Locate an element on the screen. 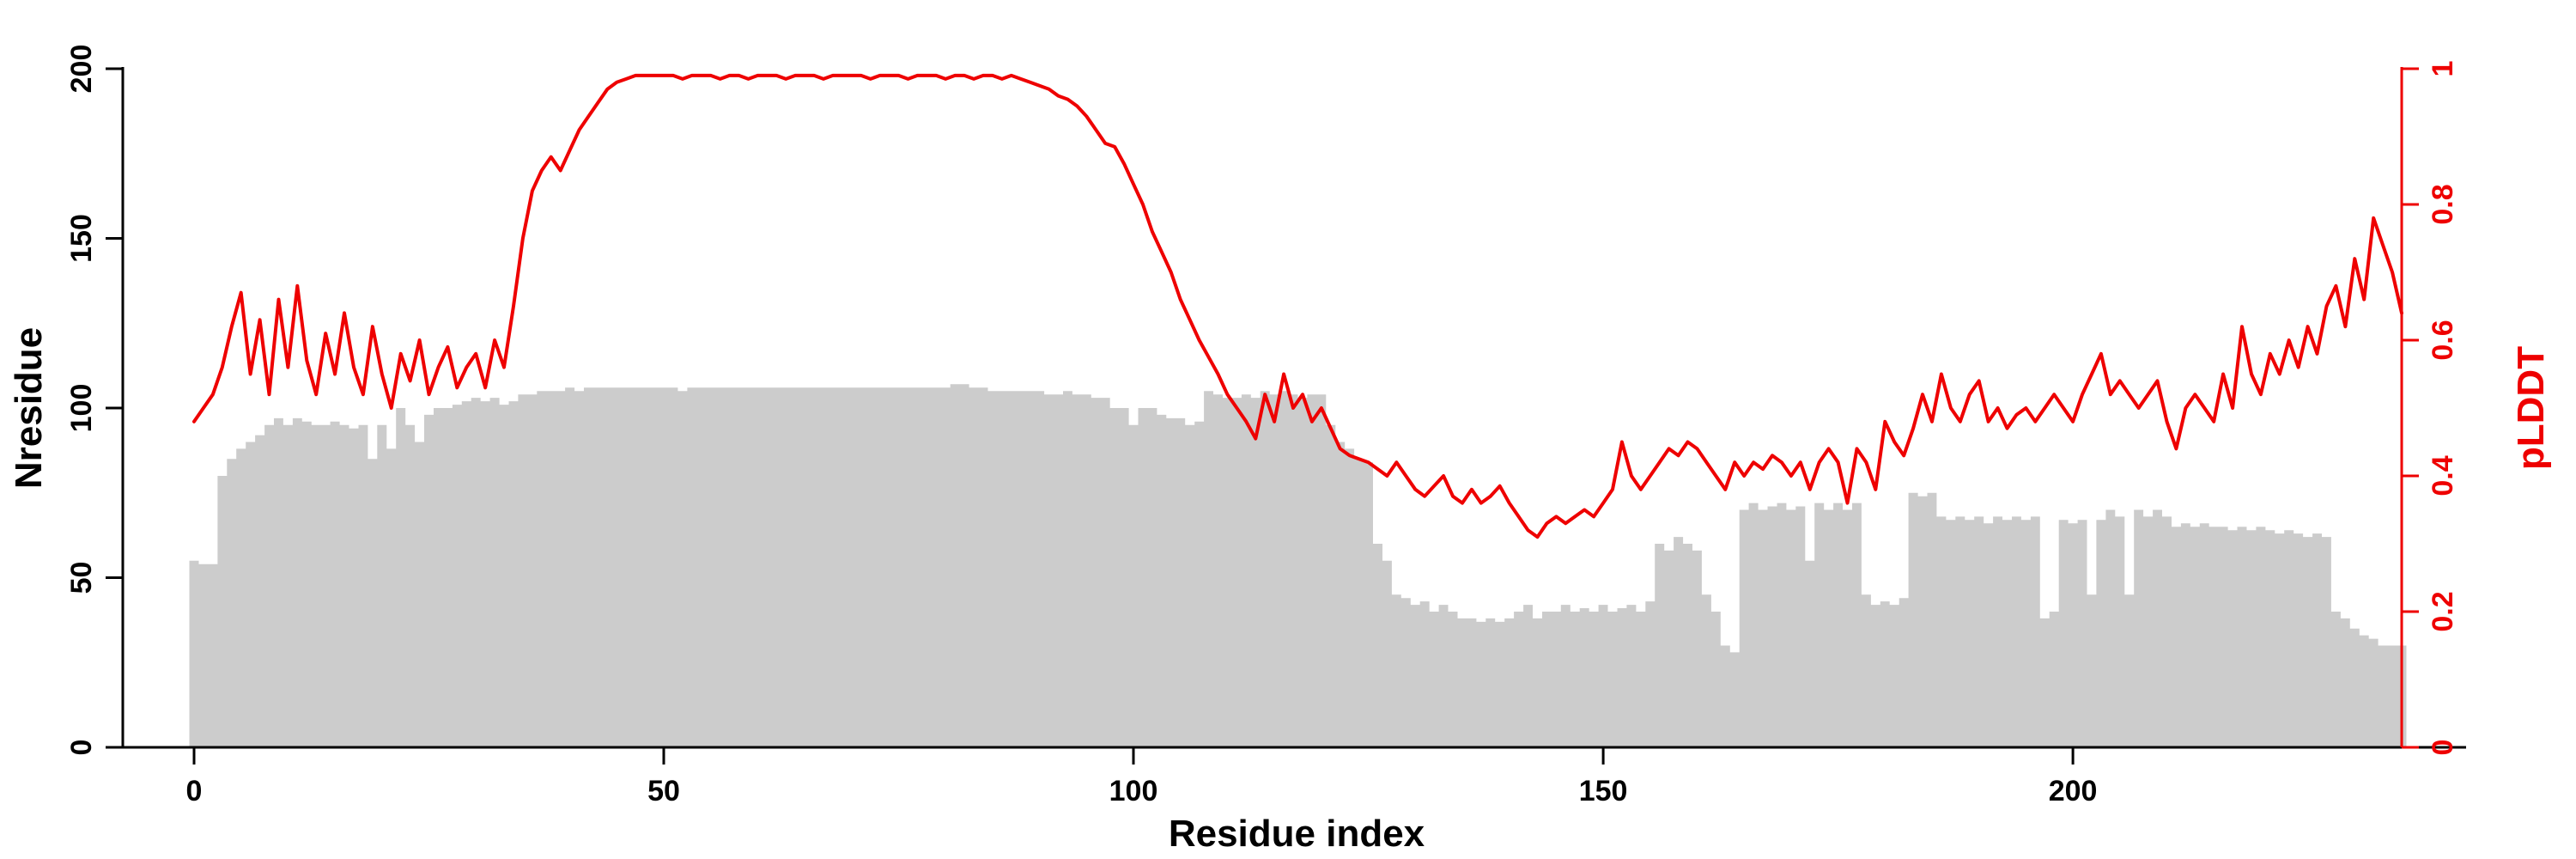  y-left-tick-label: 200 is located at coordinates (82, 70).